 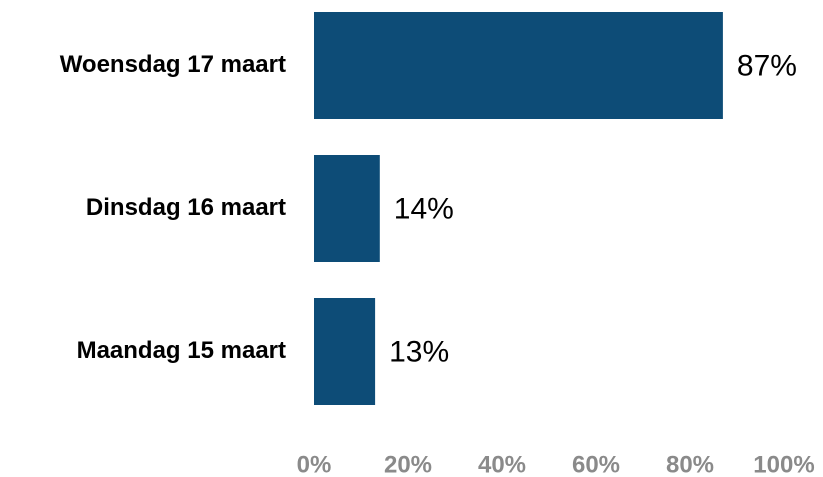 What do you see at coordinates (419, 351) in the screenshot?
I see `data-label: 13%` at bounding box center [419, 351].